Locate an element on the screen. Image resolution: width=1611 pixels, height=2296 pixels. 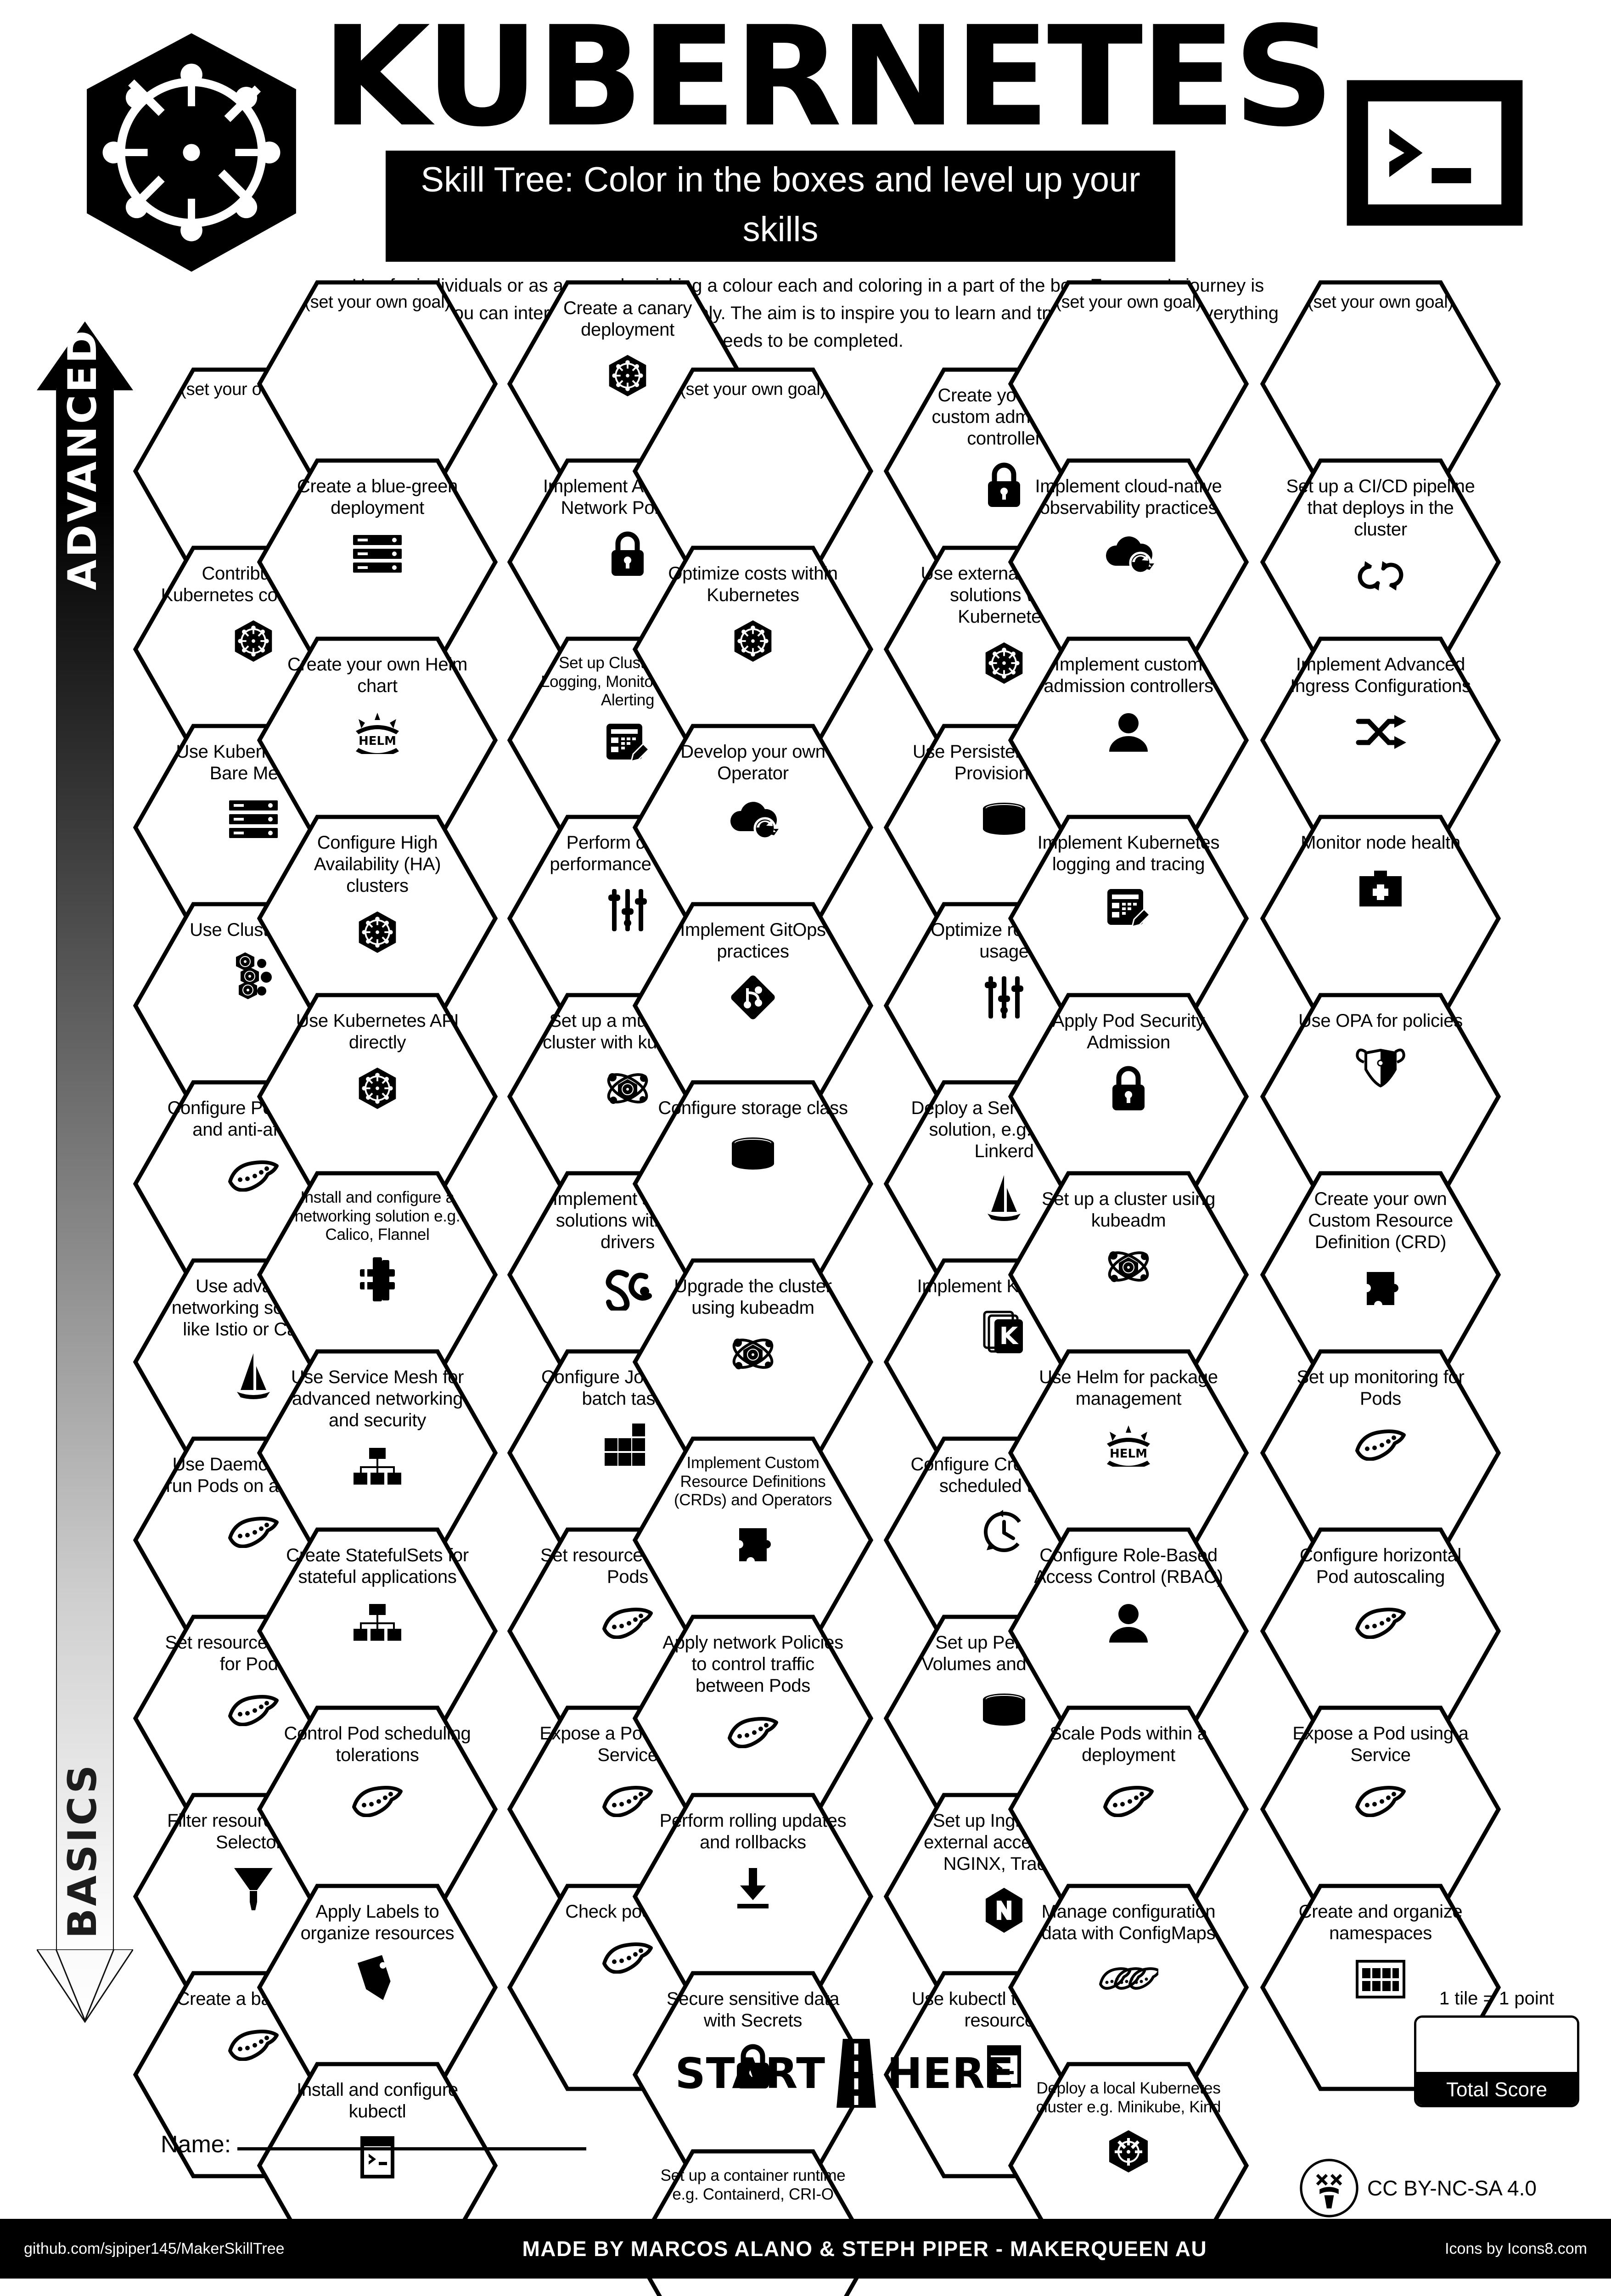
skill-tile: Configure storage class is located at coordinates (753, 1184).